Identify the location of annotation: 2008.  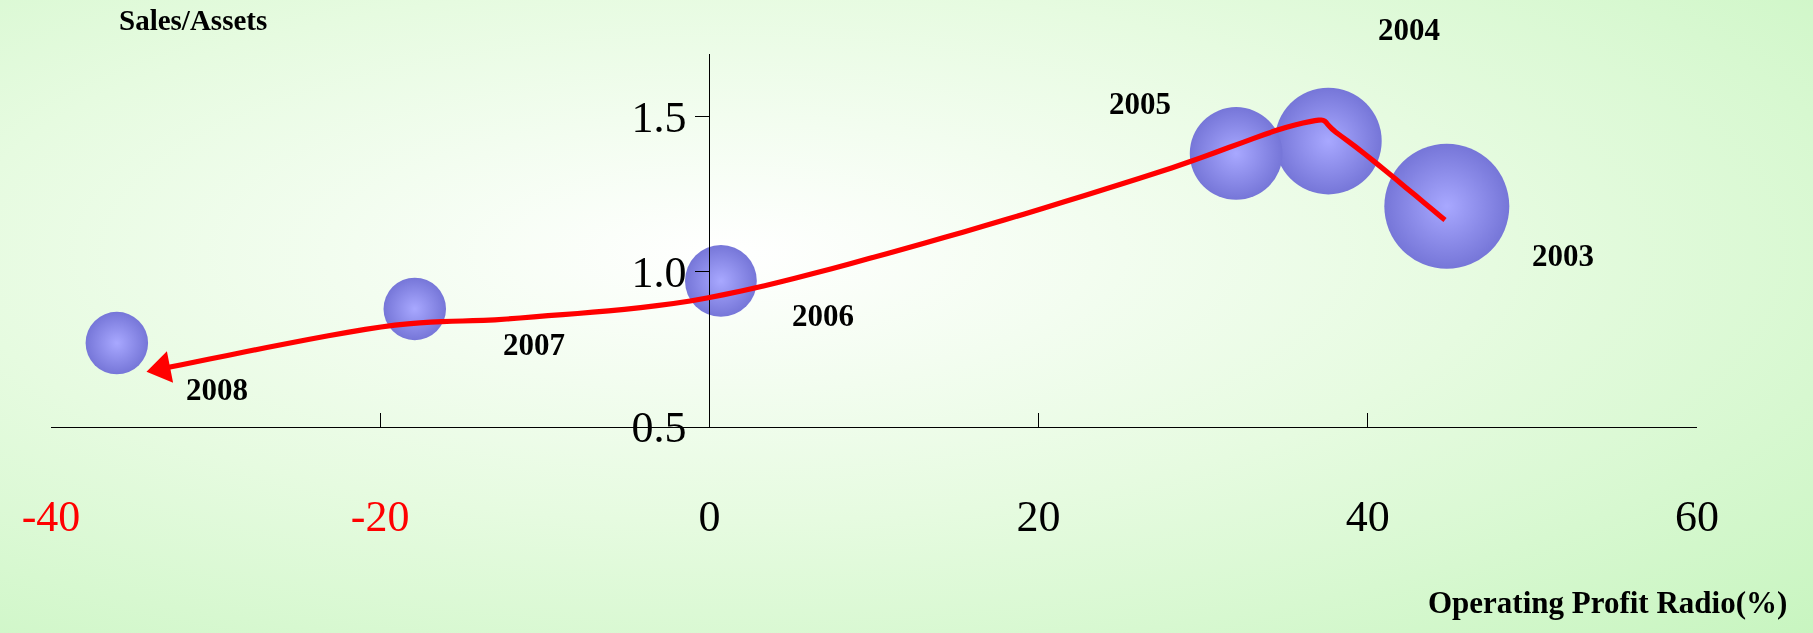
(217, 389).